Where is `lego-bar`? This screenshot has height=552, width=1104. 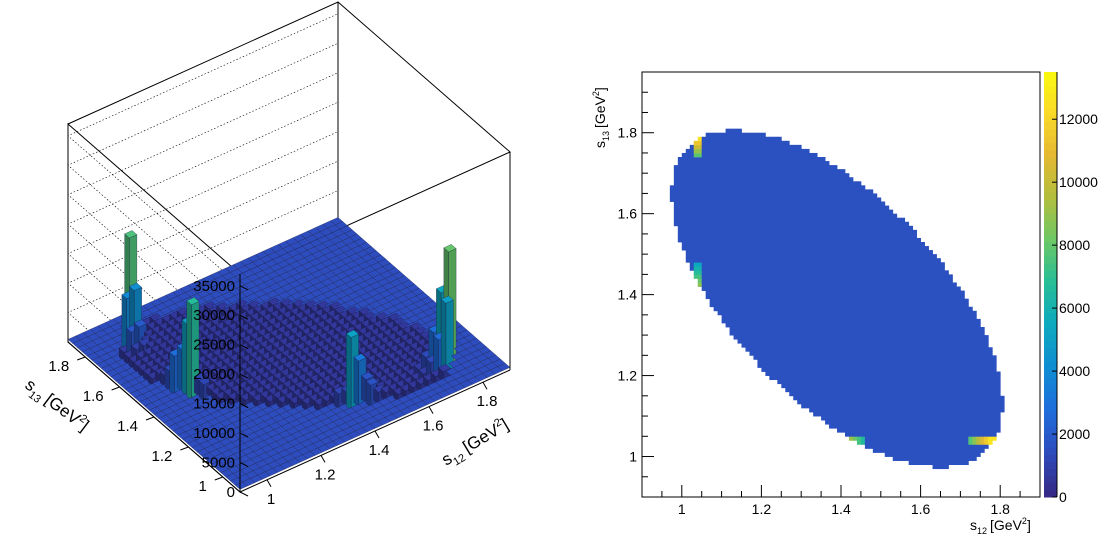 lego-bar is located at coordinates (447, 334).